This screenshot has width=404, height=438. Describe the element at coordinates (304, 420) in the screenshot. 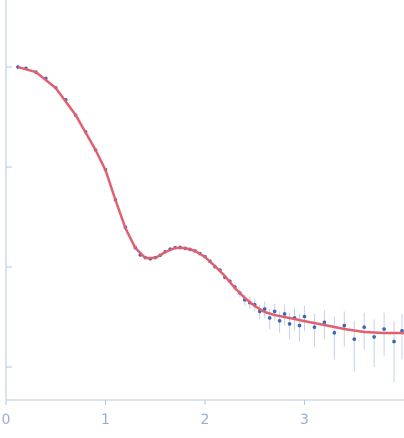

I see `x-tick-label: 3` at that location.